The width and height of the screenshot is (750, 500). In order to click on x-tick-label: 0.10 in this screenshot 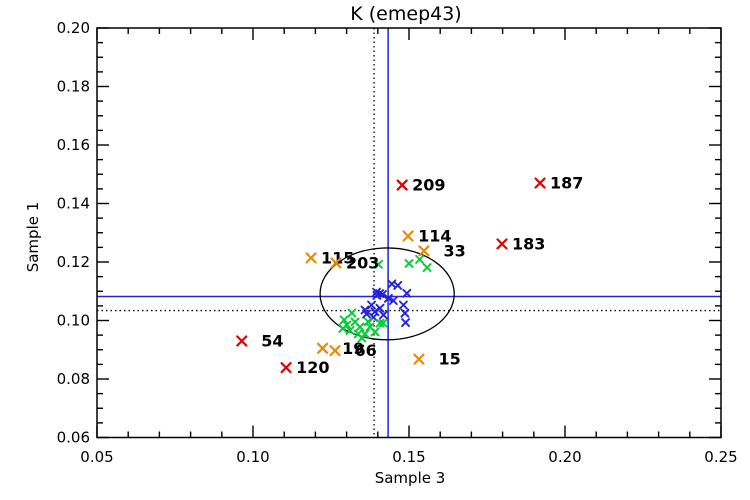, I will do `click(252, 457)`.